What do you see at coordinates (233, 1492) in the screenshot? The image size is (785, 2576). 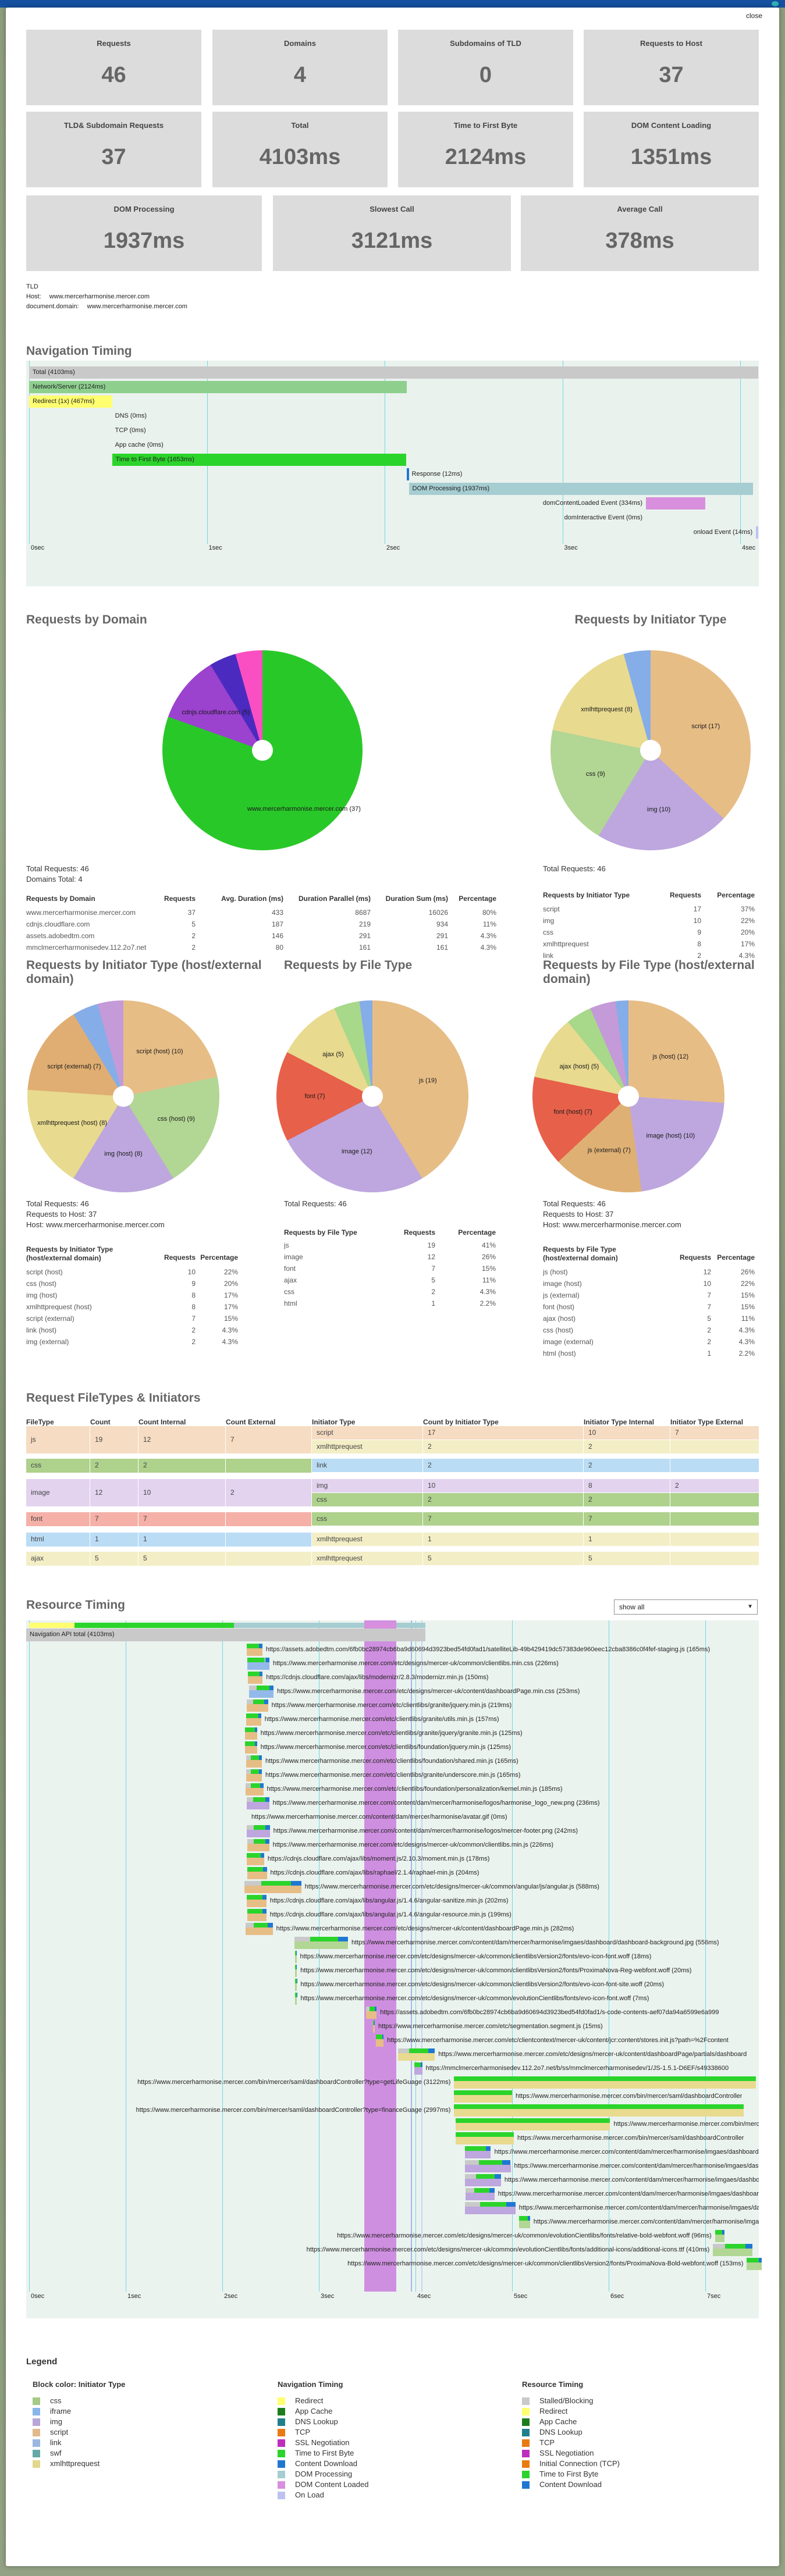 I see `fti-group-cell-text: 2` at bounding box center [233, 1492].